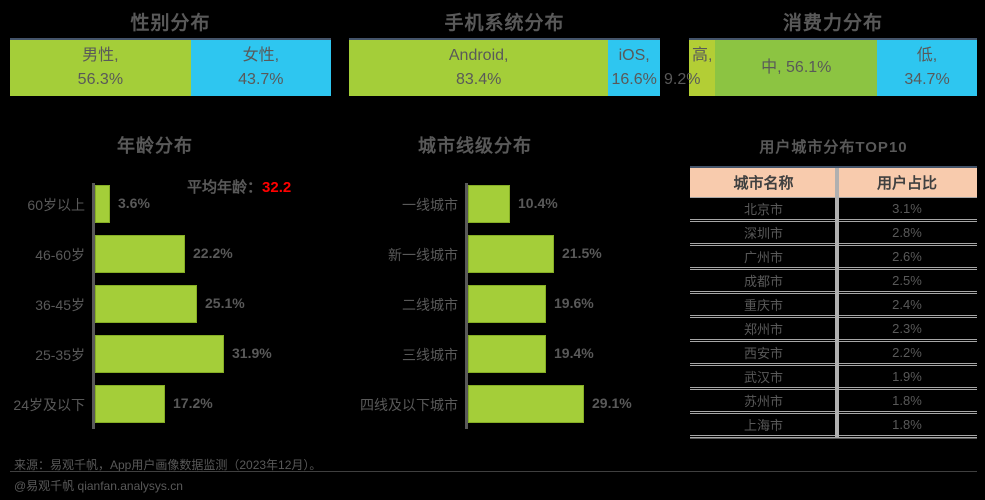 The height and width of the screenshot is (500, 985). Describe the element at coordinates (763, 305) in the screenshot. I see `city-name-cell: 重庆市` at that location.